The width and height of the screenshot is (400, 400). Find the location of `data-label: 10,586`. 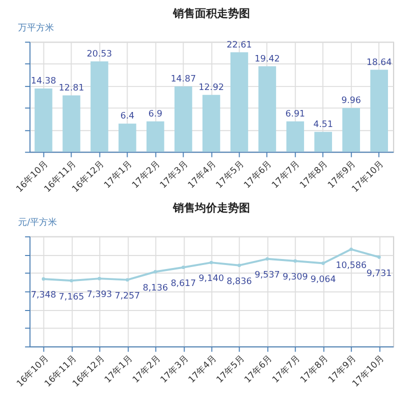

data-label: 10,586 is located at coordinates (351, 265).